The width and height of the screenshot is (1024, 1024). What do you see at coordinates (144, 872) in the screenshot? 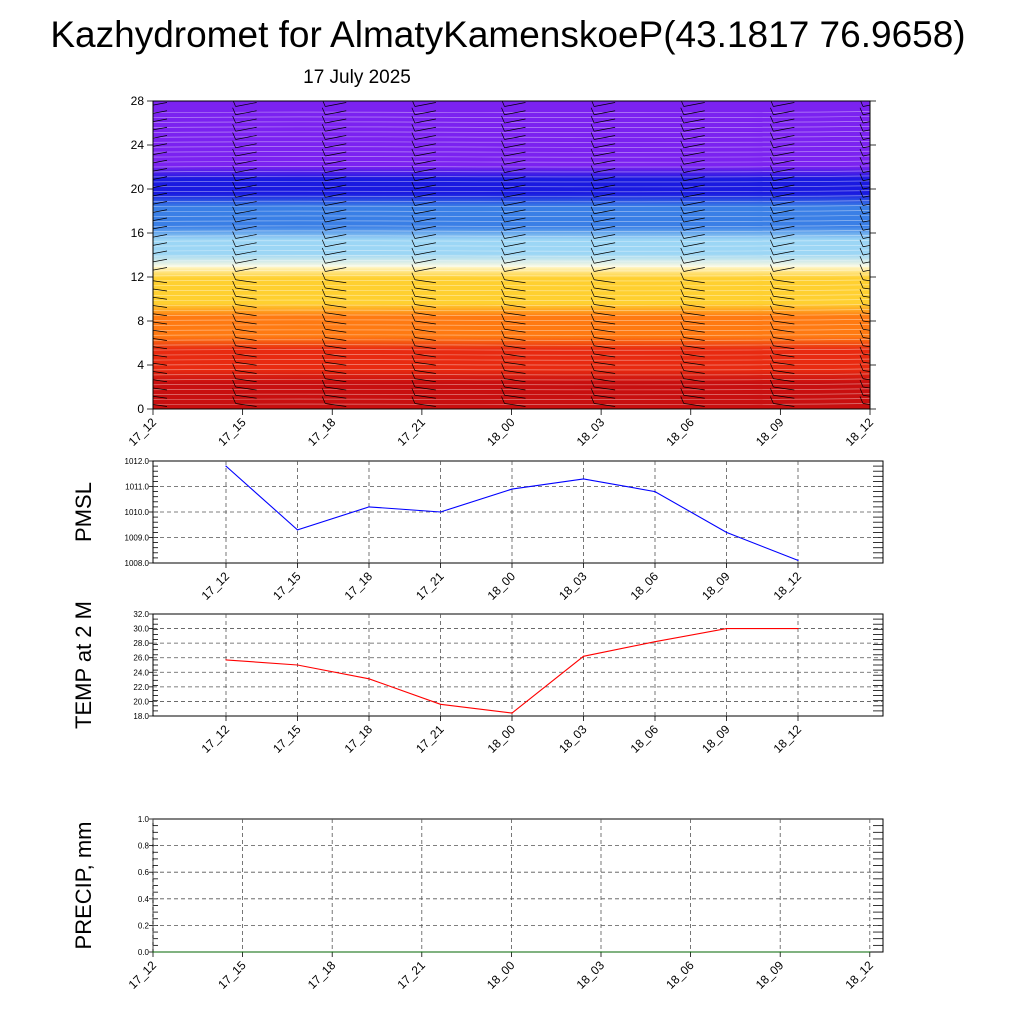
I see `y-tick-label: 0.6` at bounding box center [144, 872].